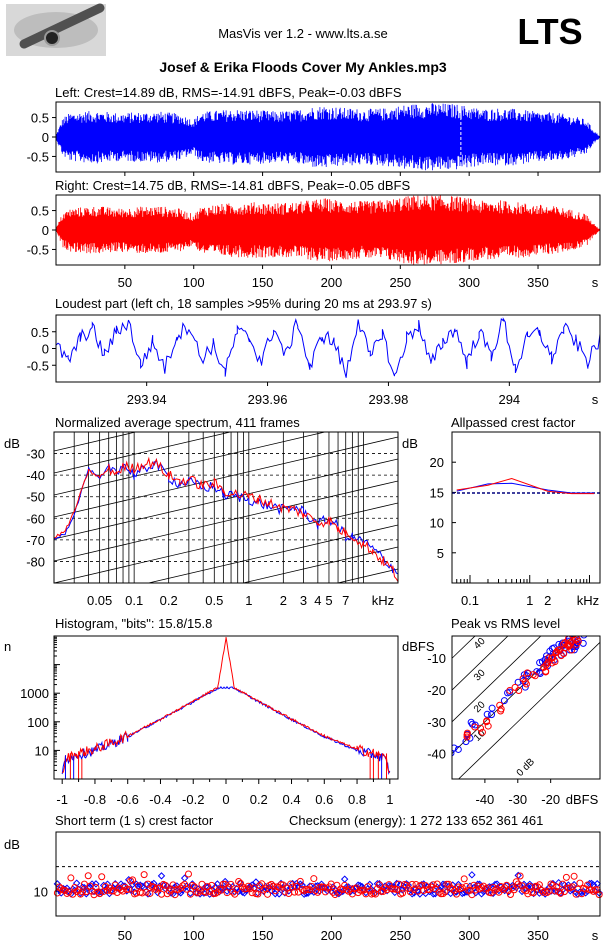  What do you see at coordinates (35, 497) in the screenshot?
I see `y-tick-label: -50` at bounding box center [35, 497].